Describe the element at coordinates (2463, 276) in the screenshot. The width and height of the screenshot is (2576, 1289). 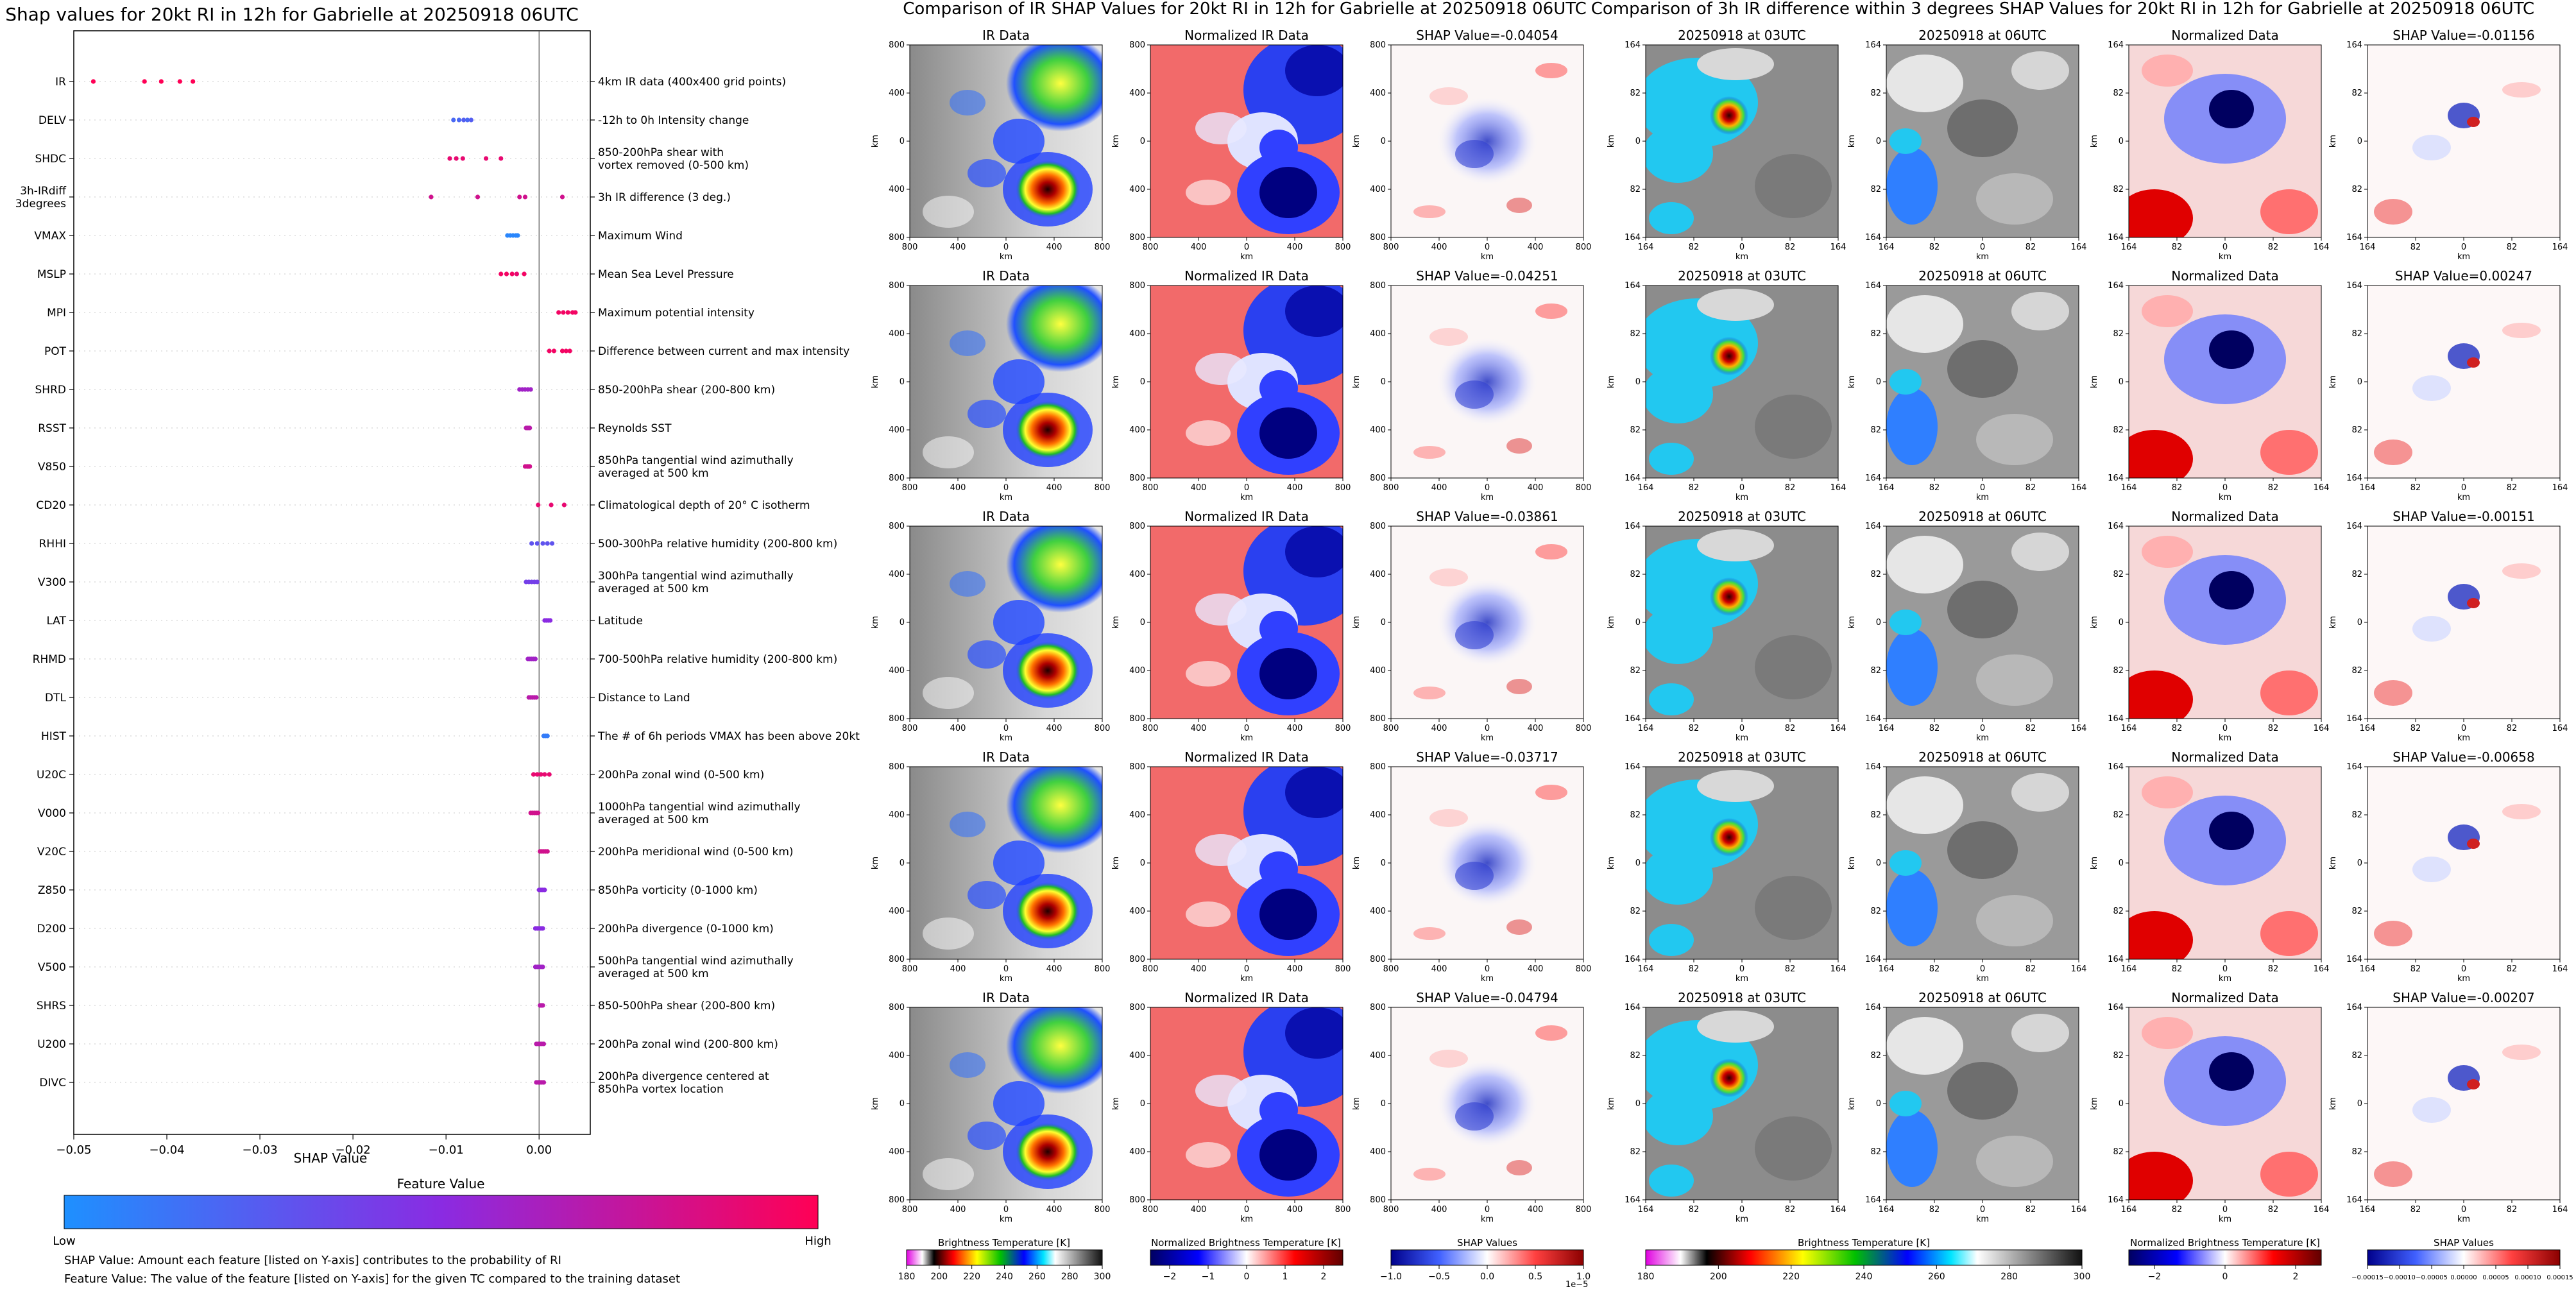
I see `shap-value-title: SHAP Value=0.00247` at that location.